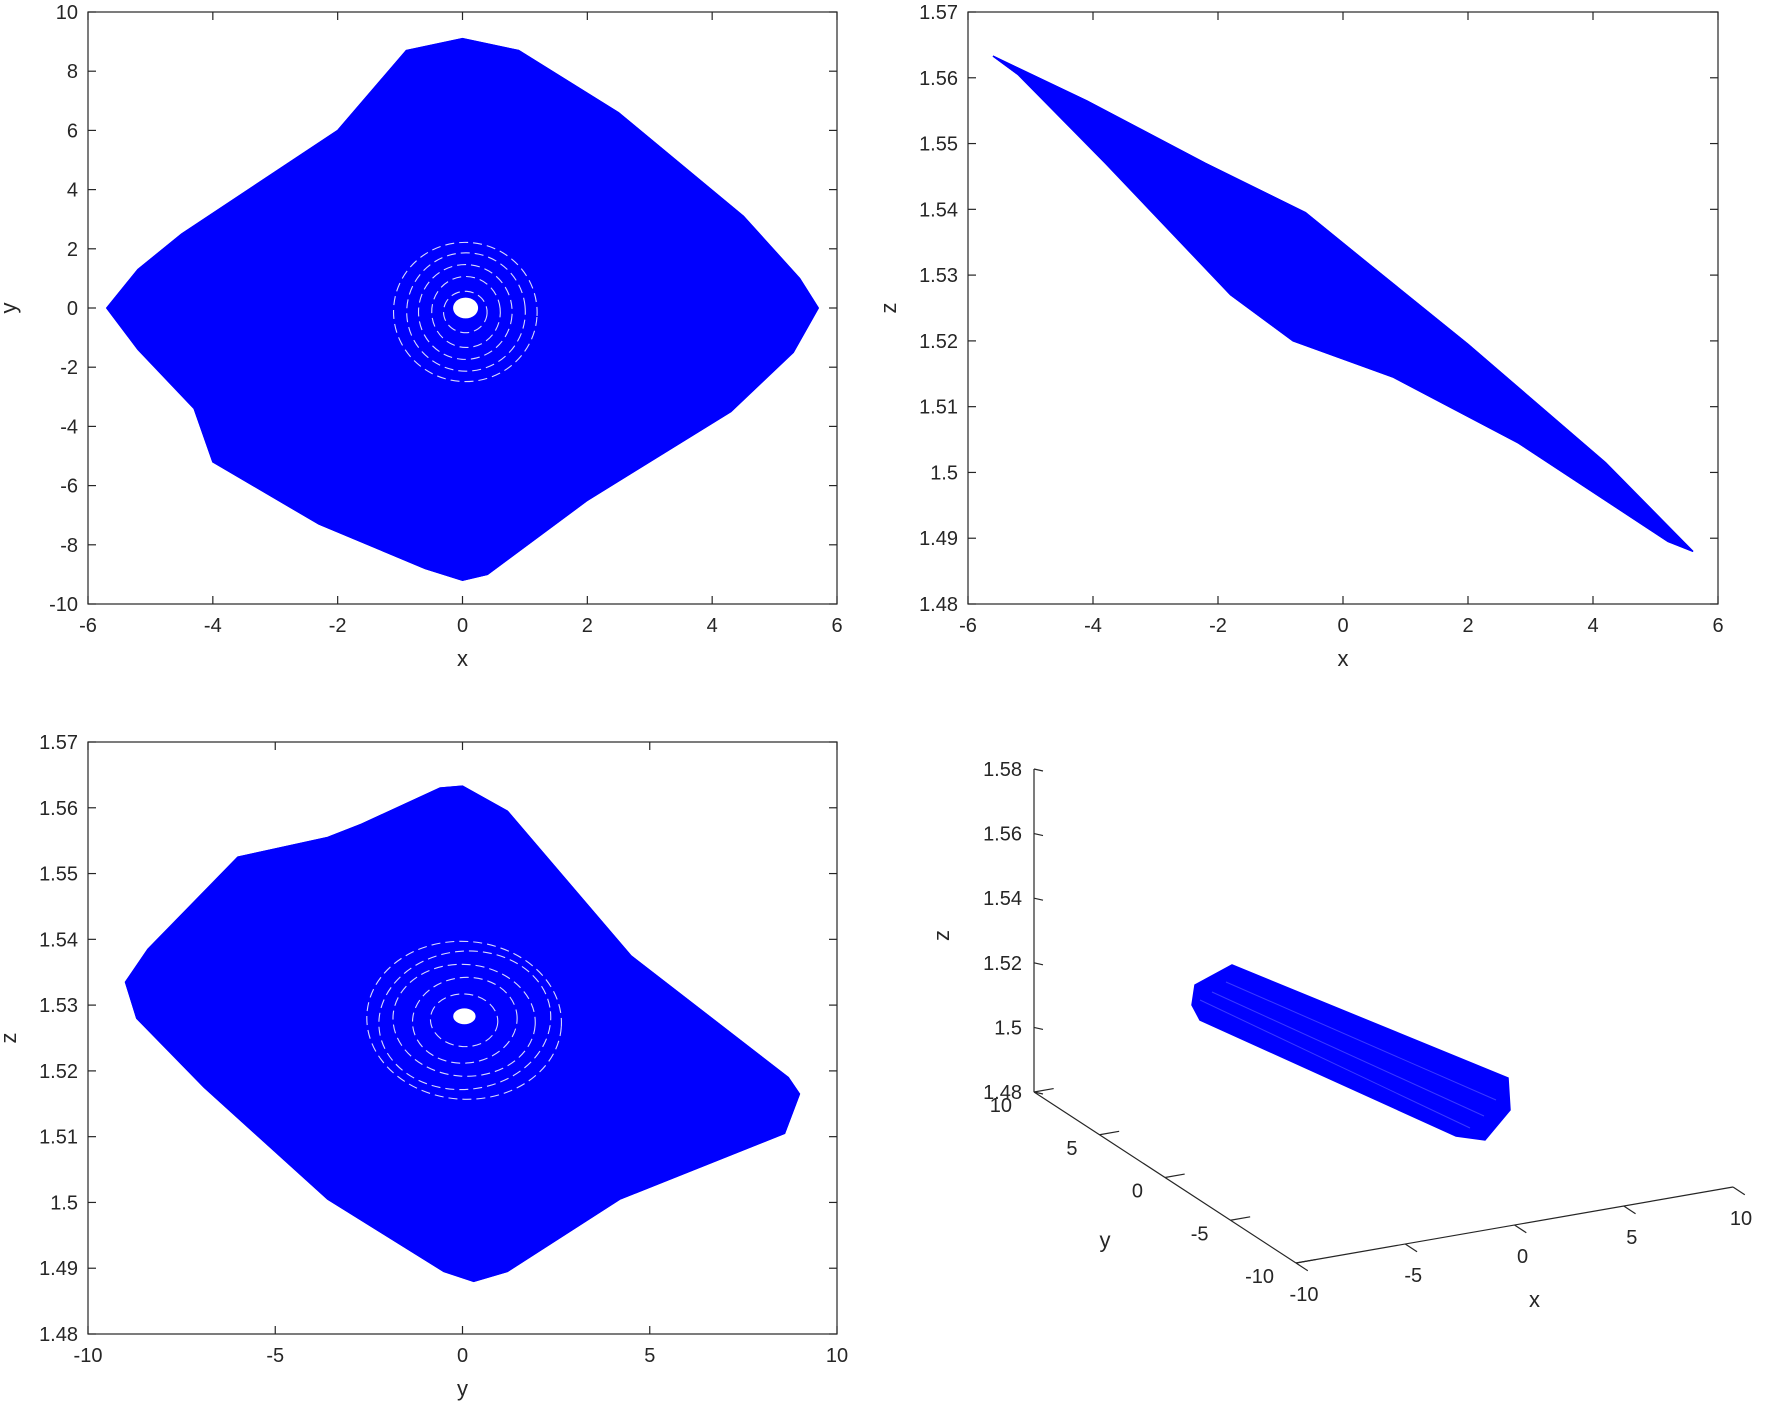 The image size is (1772, 1415). Describe the element at coordinates (938, 539) in the screenshot. I see `y-tick-label: 1.49` at that location.